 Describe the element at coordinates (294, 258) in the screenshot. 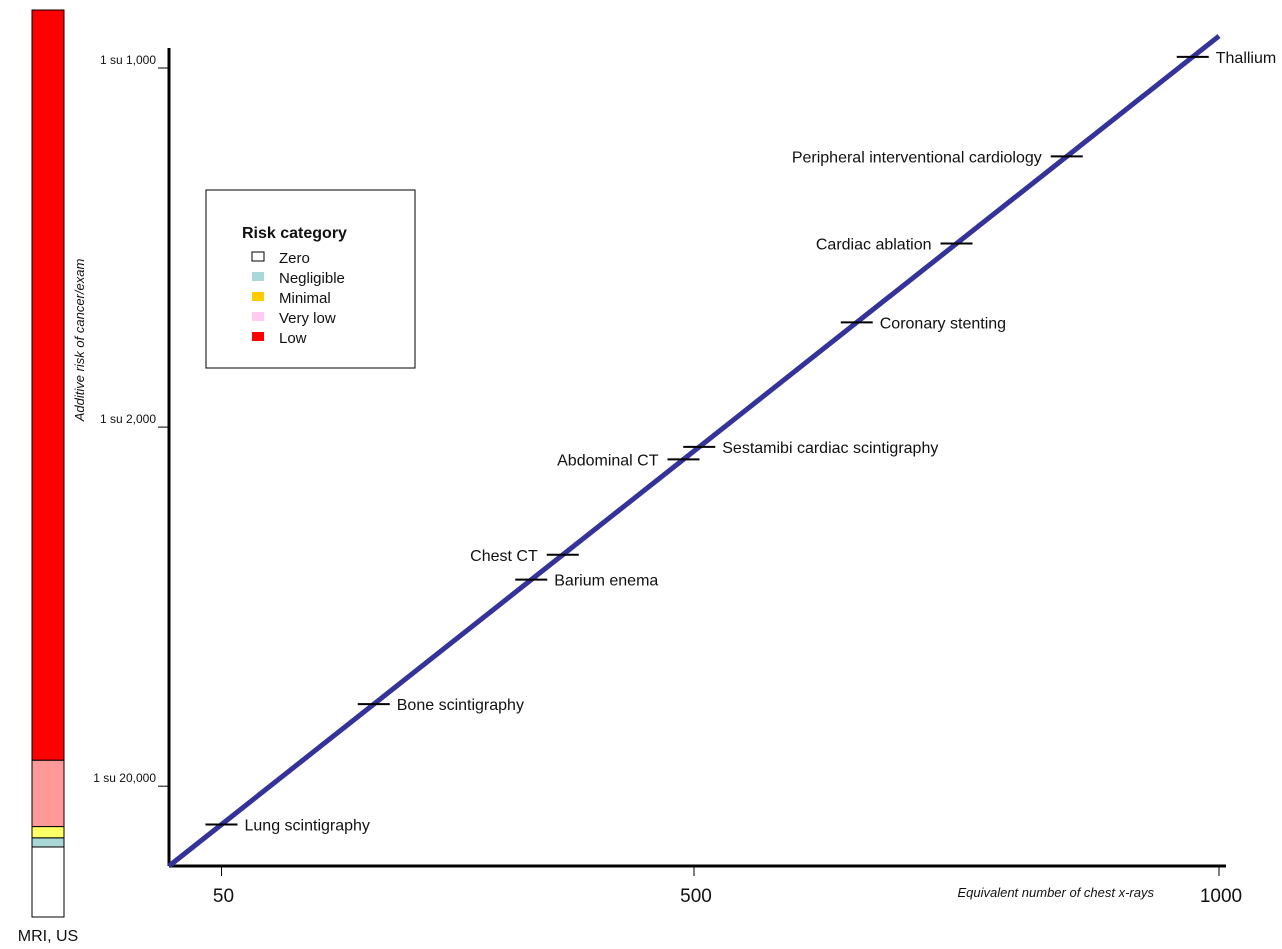

I see `legend-item-label: Zero` at that location.